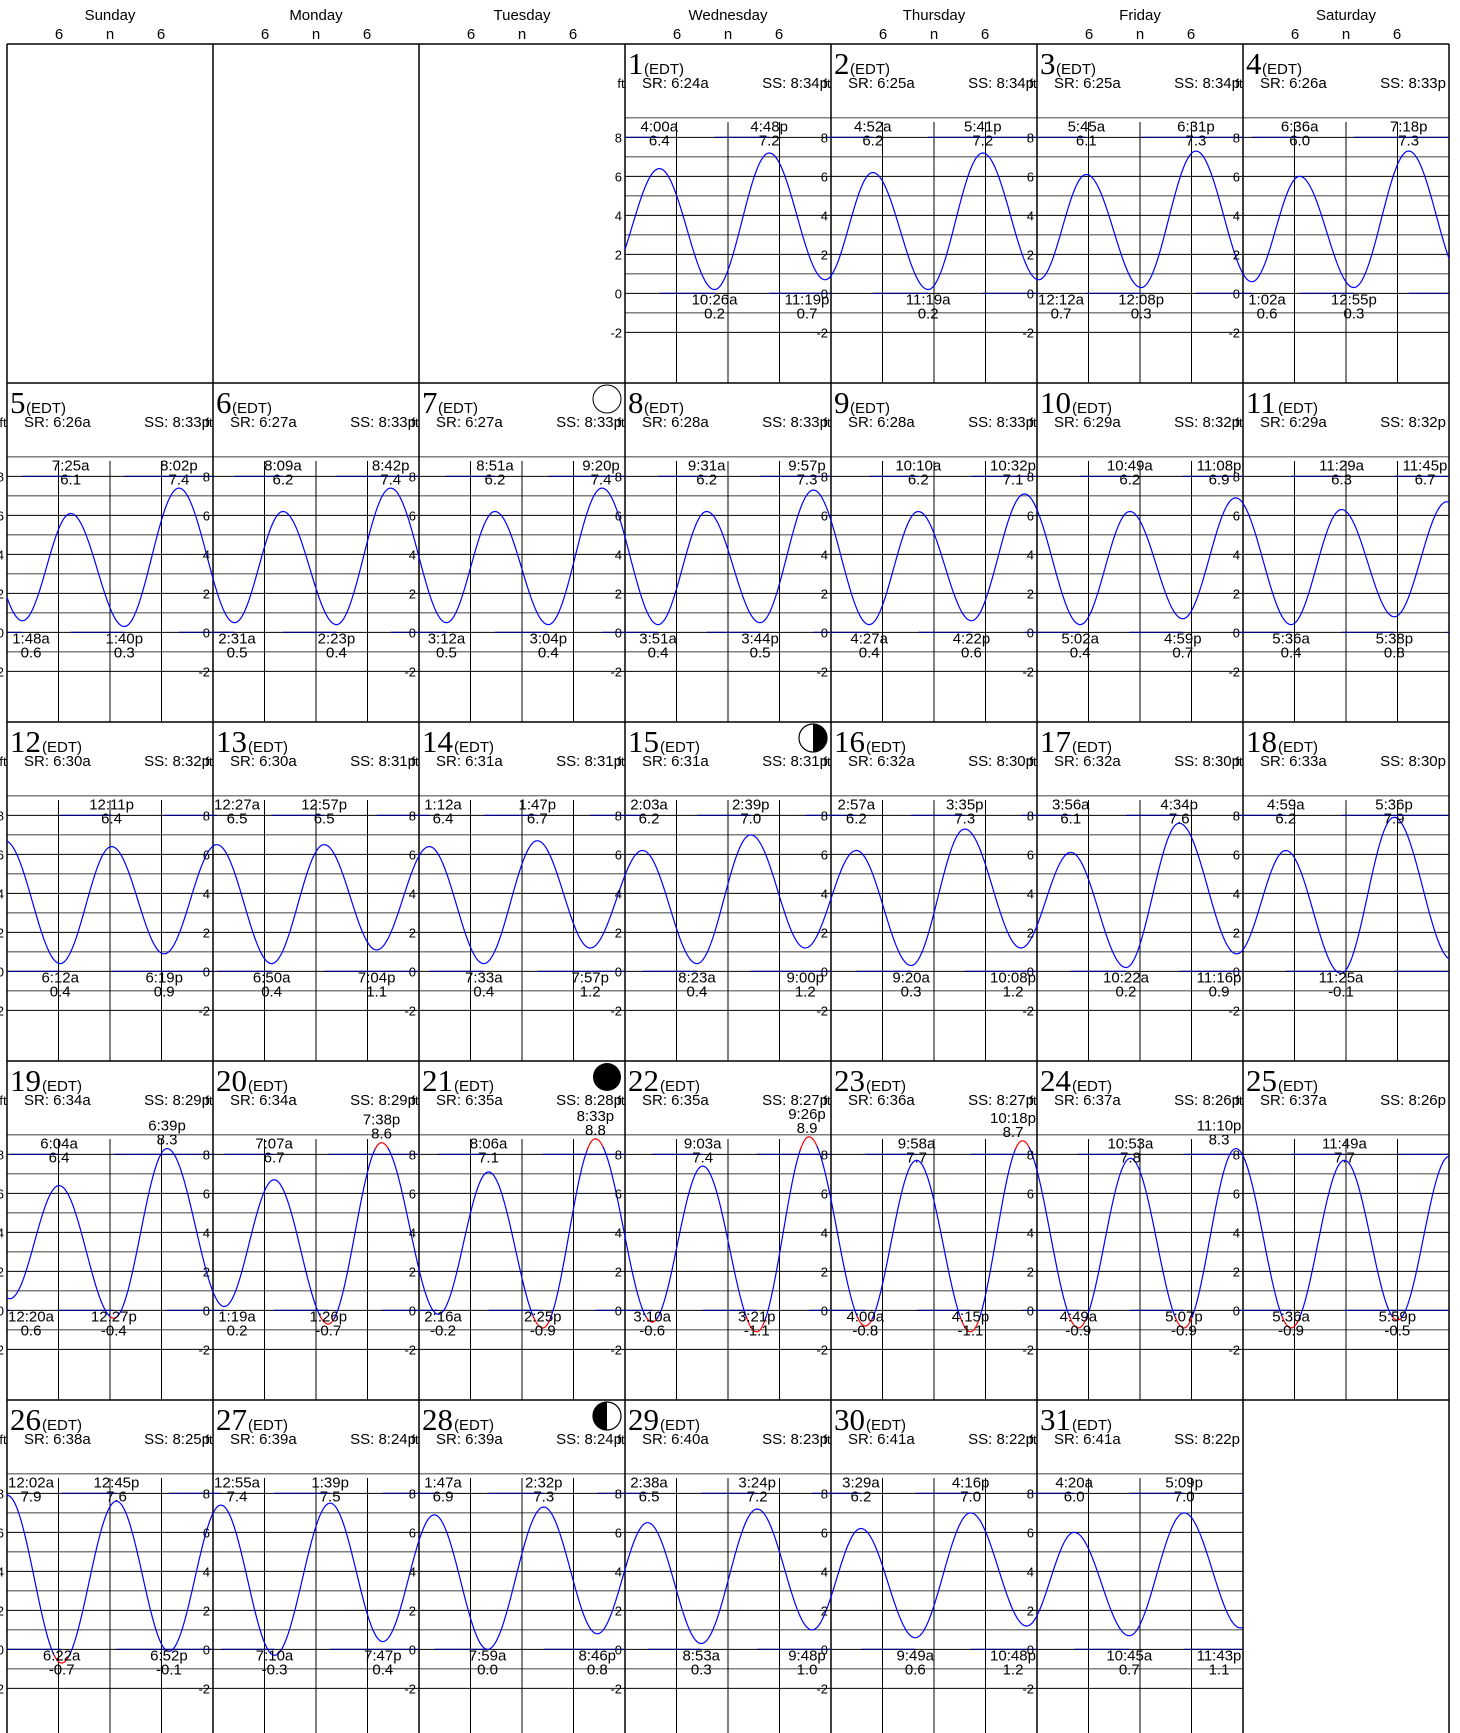 This screenshot has width=1460, height=1733. What do you see at coordinates (1236, 476) in the screenshot?
I see `y-tick-label: 8` at bounding box center [1236, 476].